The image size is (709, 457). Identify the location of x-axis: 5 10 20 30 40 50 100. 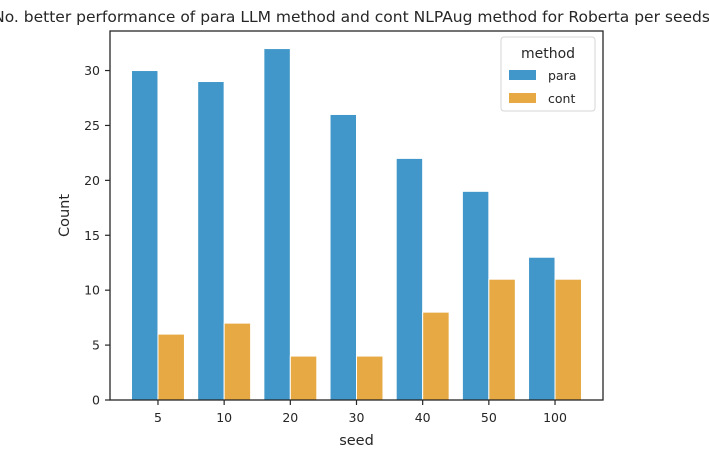
(360, 412).